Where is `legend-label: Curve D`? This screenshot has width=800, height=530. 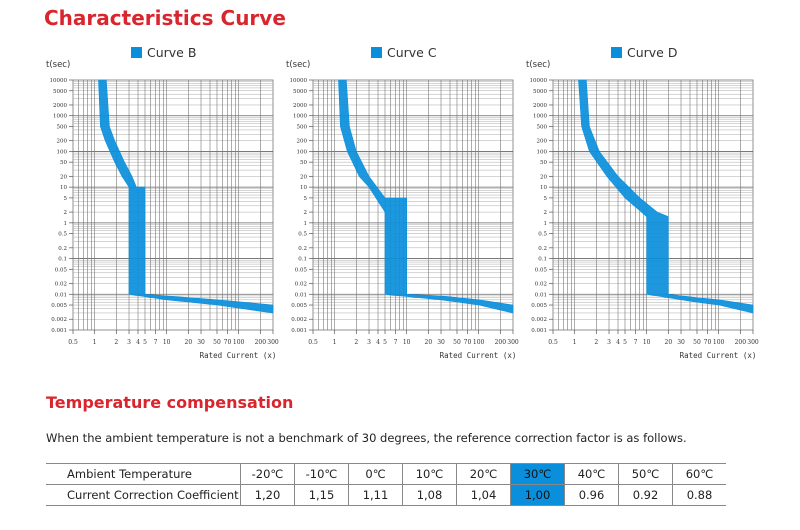 legend-label: Curve D is located at coordinates (652, 52).